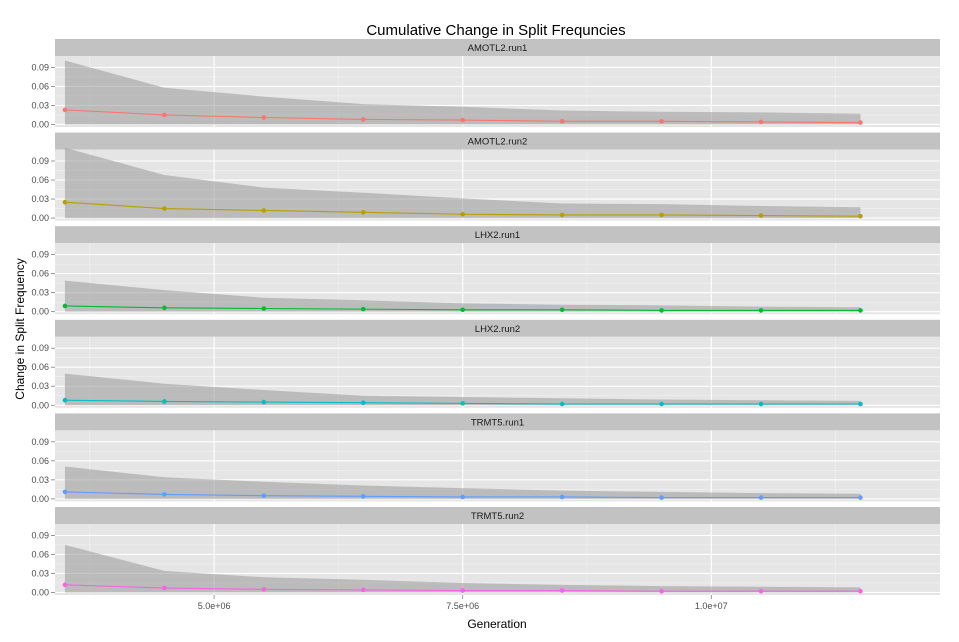  What do you see at coordinates (462, 606) in the screenshot?
I see `x-tick-label: 7.5e+06` at bounding box center [462, 606].